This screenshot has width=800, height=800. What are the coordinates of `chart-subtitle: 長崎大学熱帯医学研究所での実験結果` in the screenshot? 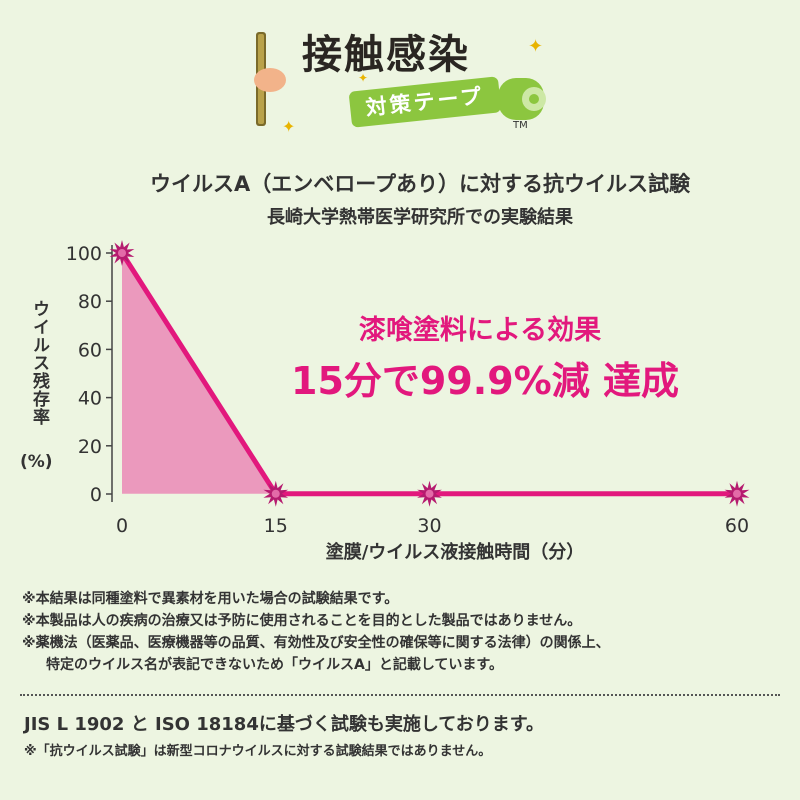 It's located at (420, 217).